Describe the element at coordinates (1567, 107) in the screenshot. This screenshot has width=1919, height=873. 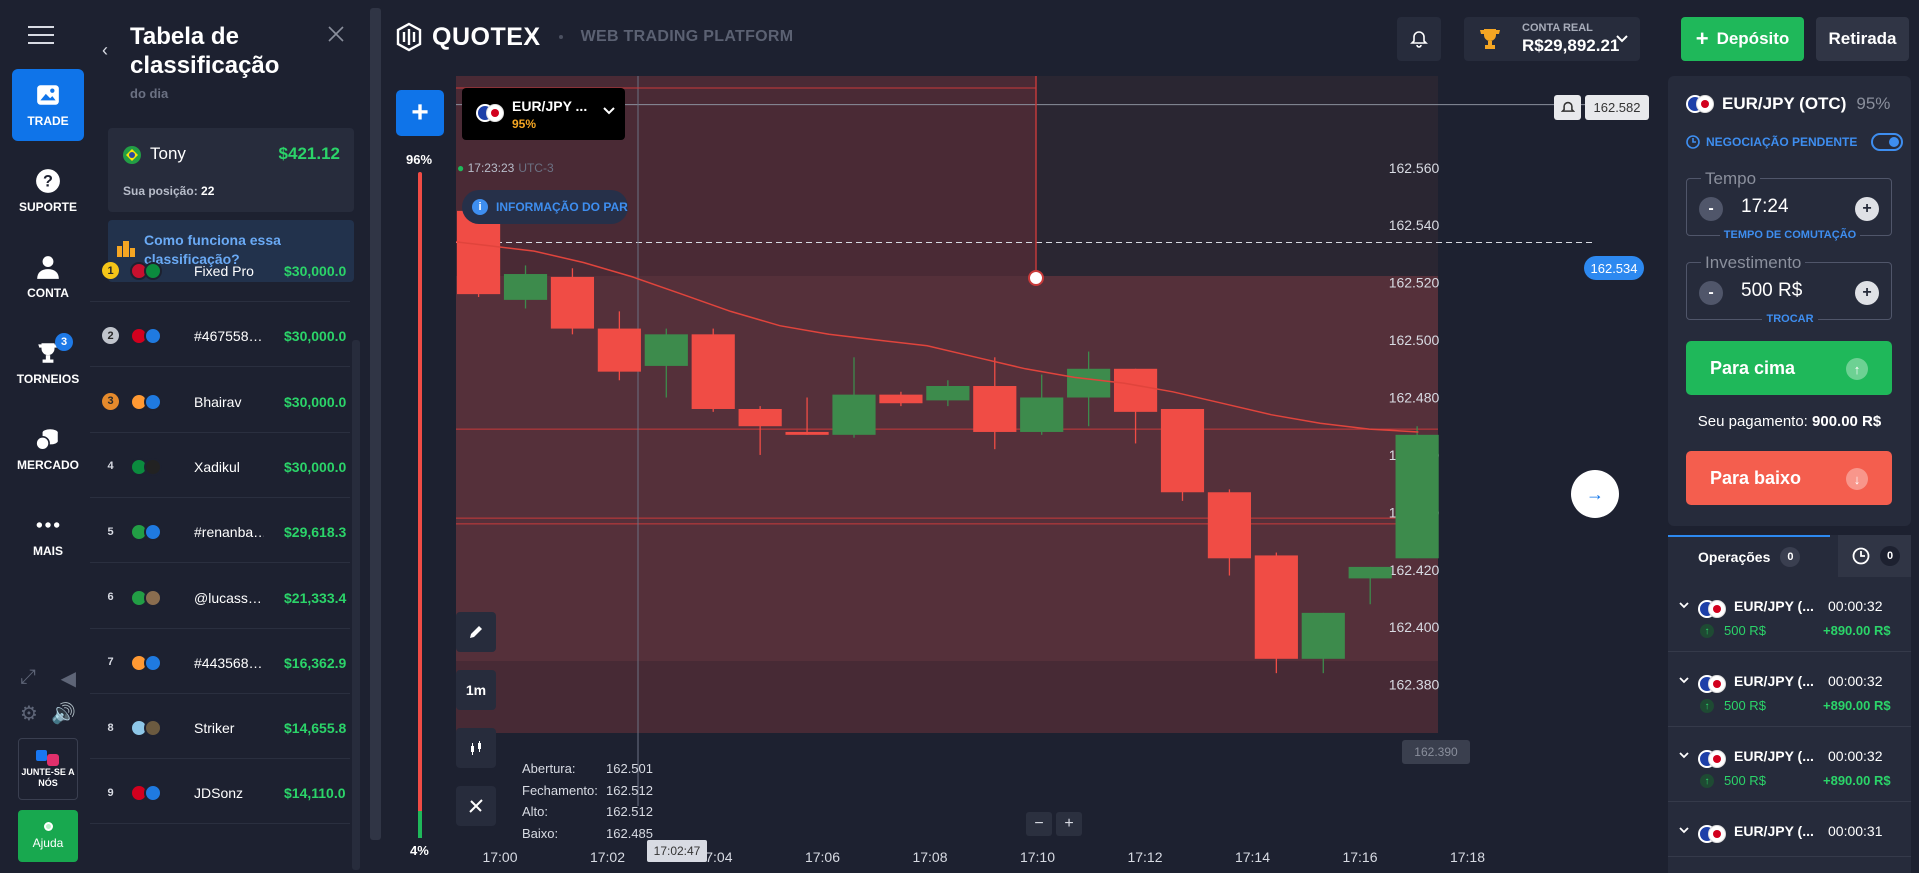
I see `price-alert-button` at that location.